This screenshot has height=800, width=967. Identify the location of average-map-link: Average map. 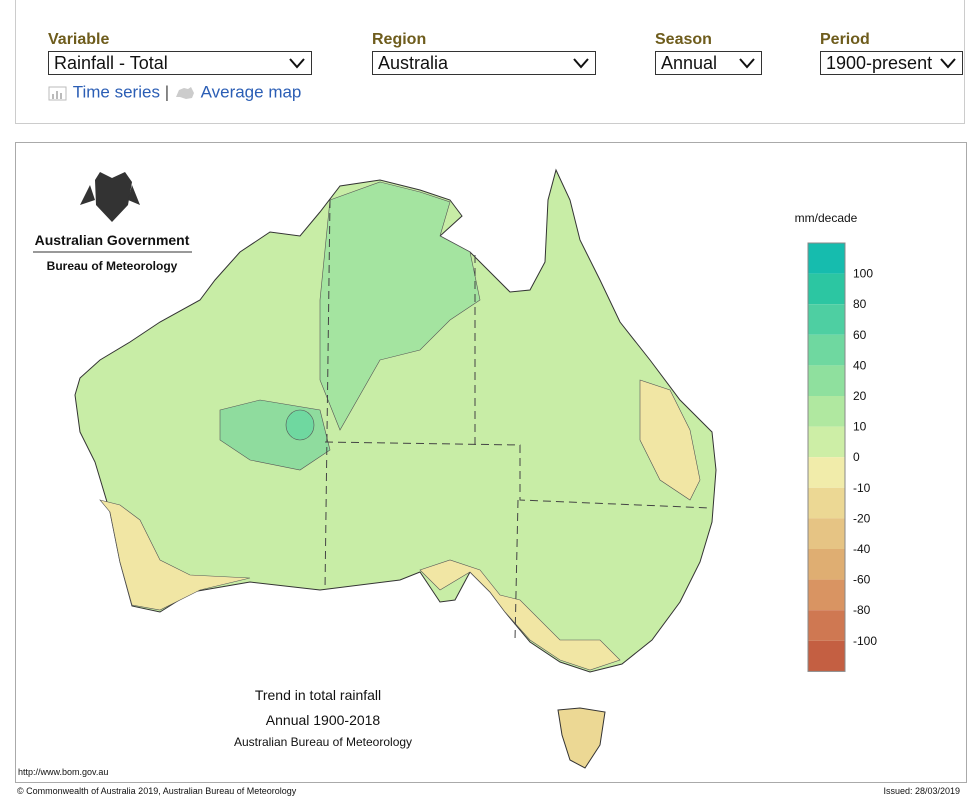
(251, 92).